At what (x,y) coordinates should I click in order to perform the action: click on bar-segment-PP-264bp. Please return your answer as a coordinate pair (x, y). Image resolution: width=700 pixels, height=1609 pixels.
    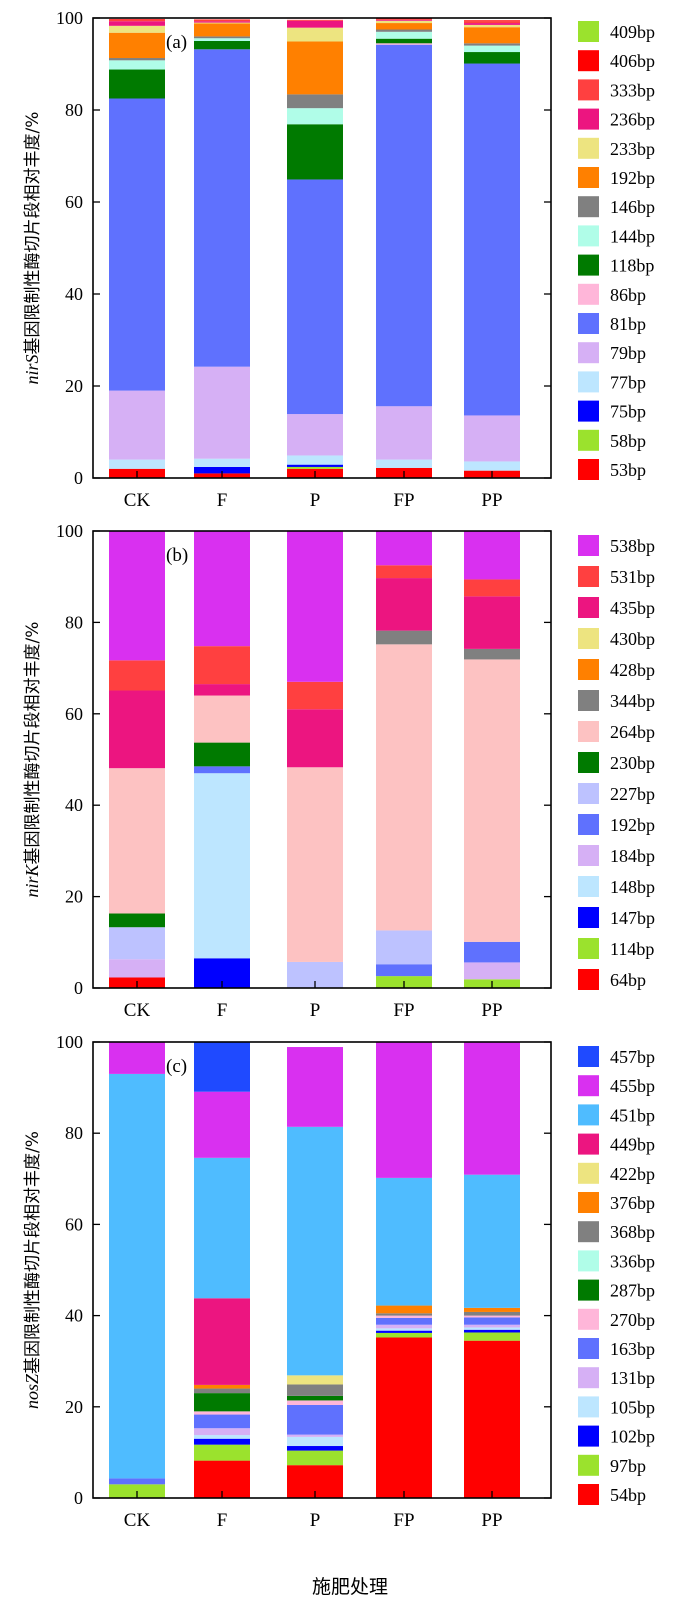
    Looking at the image, I should click on (492, 800).